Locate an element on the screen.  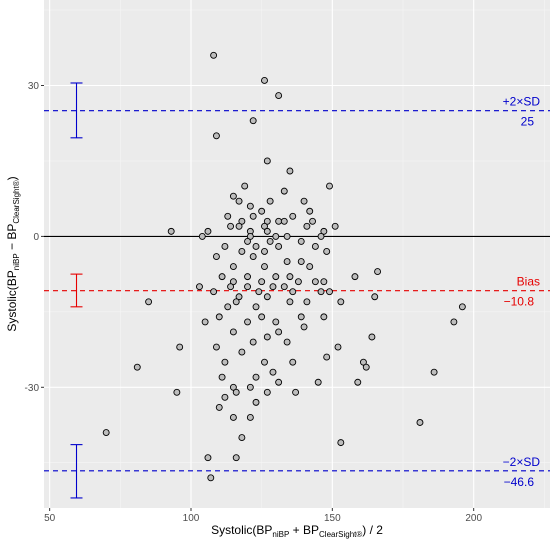
value-bias: −10.8 is located at coordinates (519, 302).